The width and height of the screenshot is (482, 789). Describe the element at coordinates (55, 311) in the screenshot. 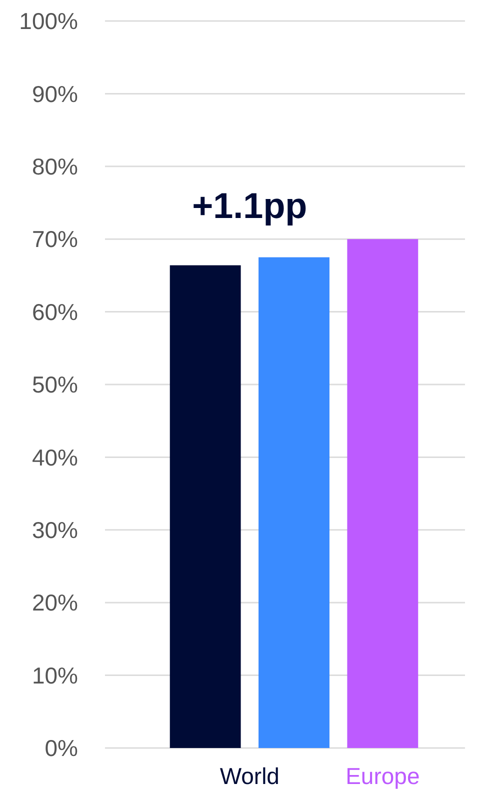

I see `y-tick-label: 60%` at that location.